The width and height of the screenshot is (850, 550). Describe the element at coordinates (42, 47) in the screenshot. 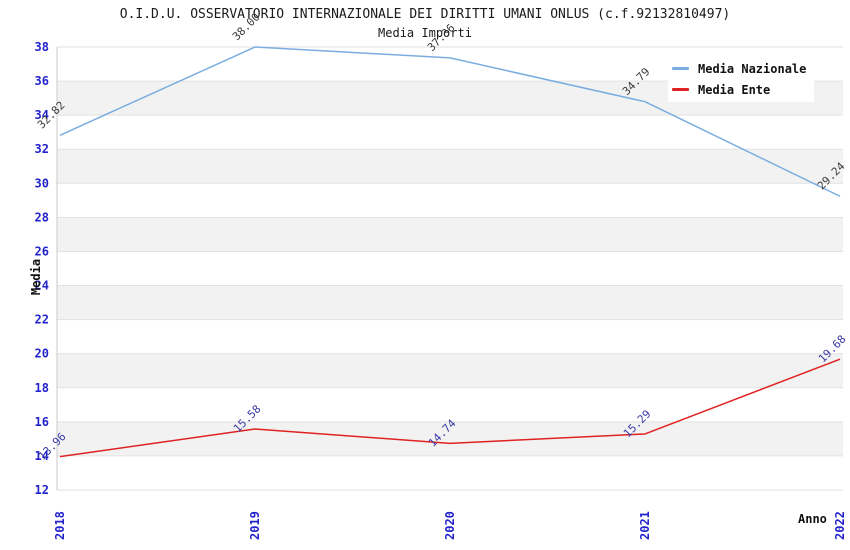

I see `y-tick-label: 38` at that location.